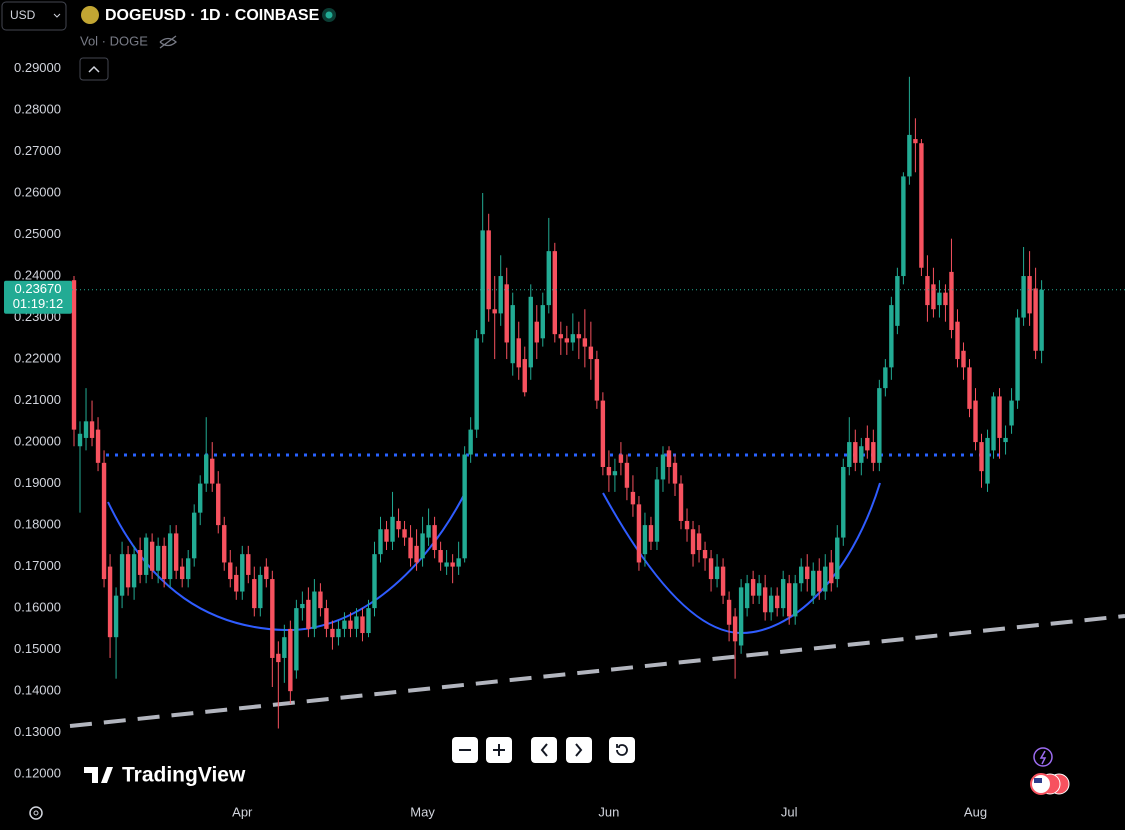 Image resolution: width=1125 pixels, height=830 pixels. I want to click on currency: USD, so click(23, 15).